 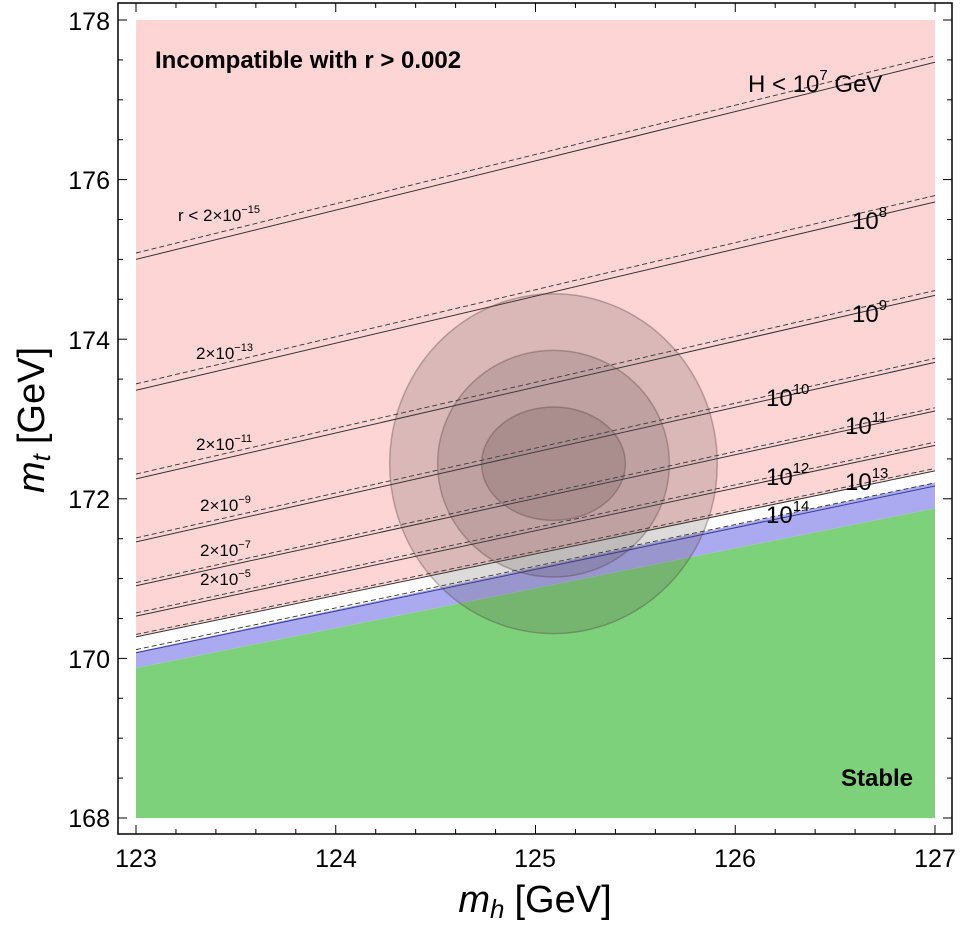 I want to click on r-label-exp: −13, so click(x=243, y=348).